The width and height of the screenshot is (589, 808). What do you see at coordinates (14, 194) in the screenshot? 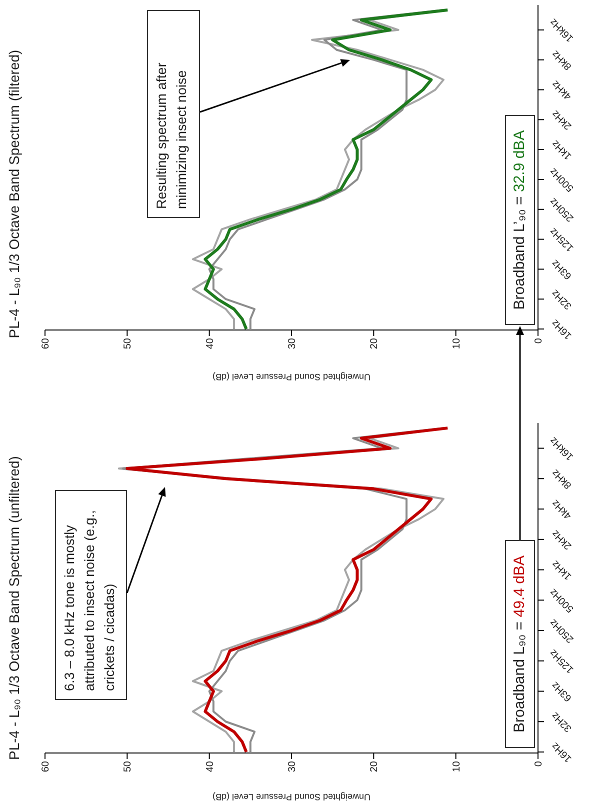
I see `text: PL-4 - L₉₀ 1/3 Octave Band Spectrum (filtered)` at bounding box center [14, 194].